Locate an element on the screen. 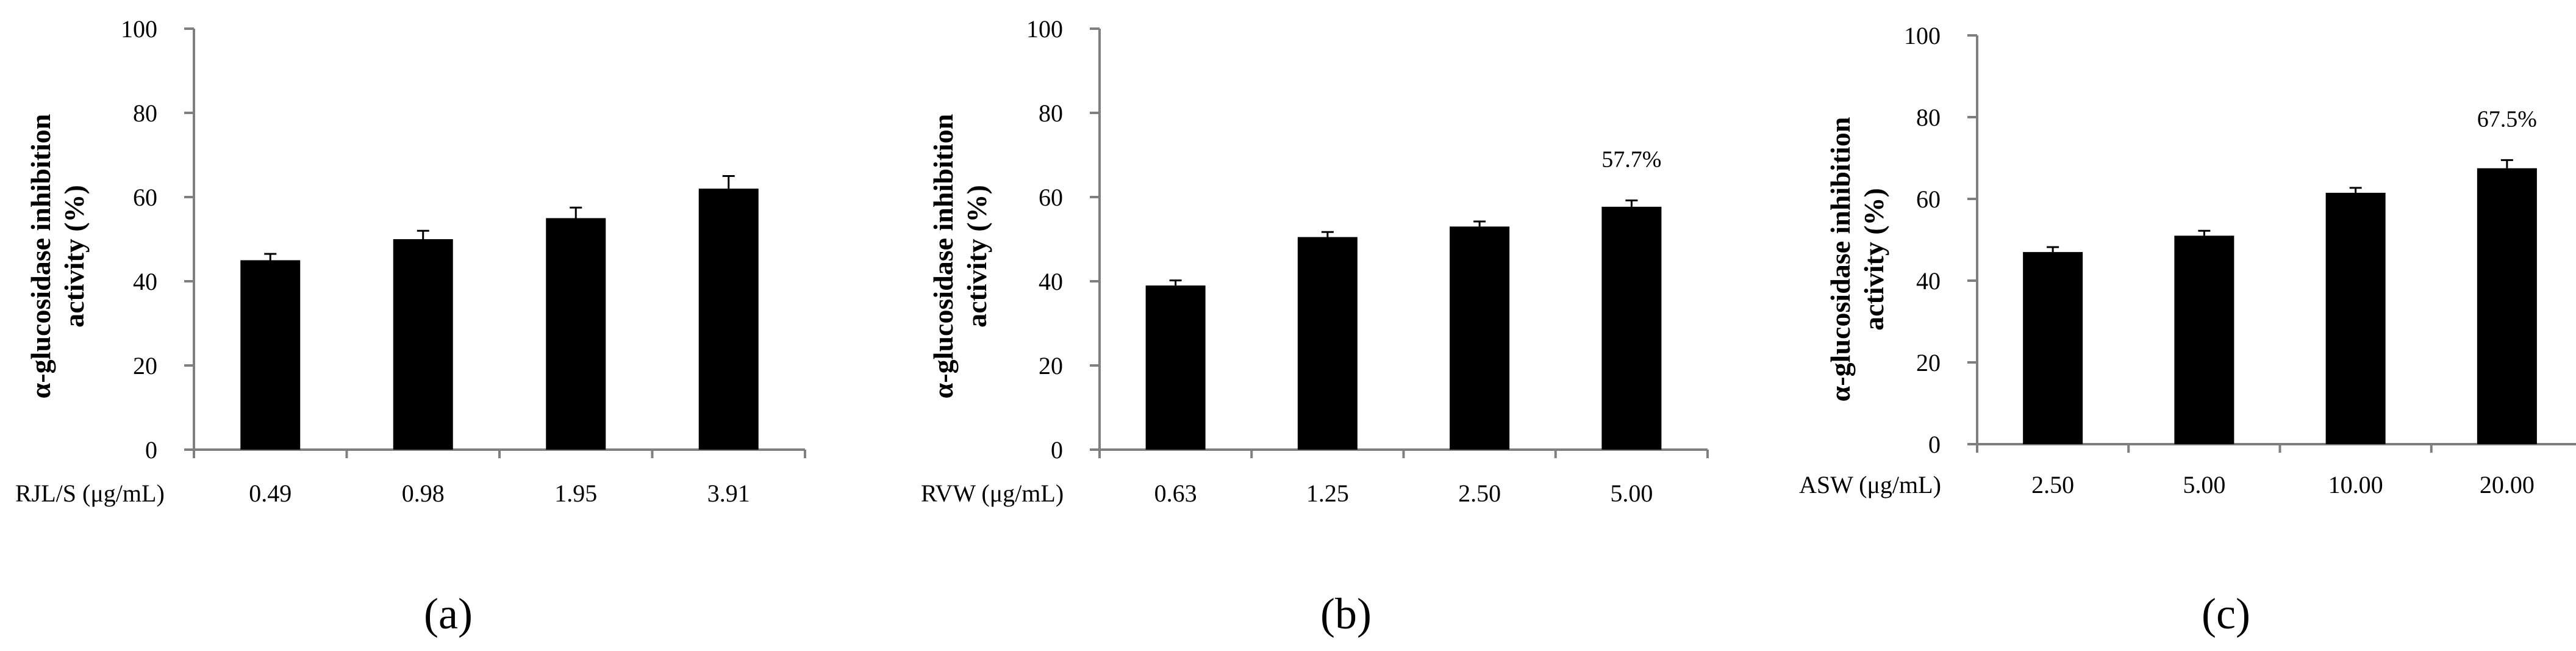 The width and height of the screenshot is (2576, 651). panel-label: (b) is located at coordinates (1346, 613).